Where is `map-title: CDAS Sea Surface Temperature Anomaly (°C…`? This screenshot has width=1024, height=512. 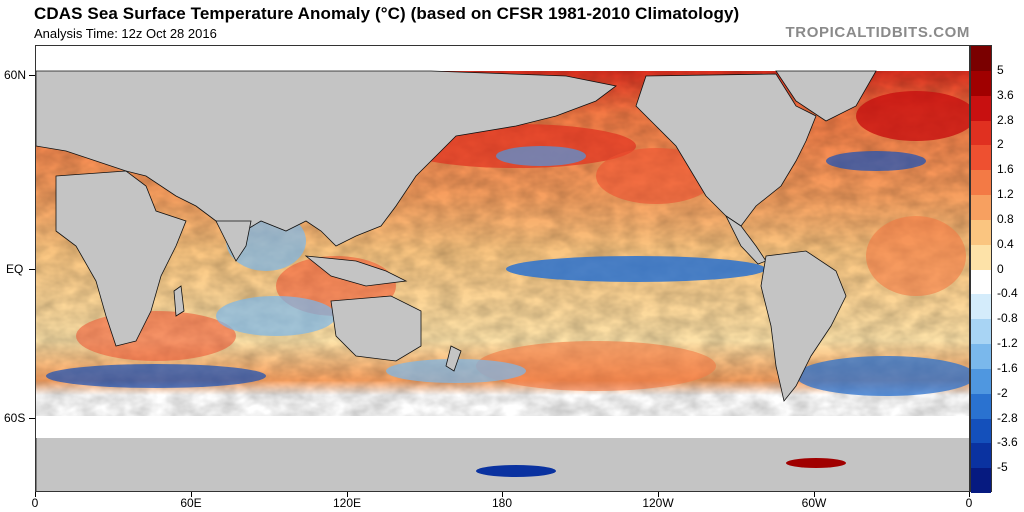 map-title: CDAS Sea Surface Temperature Anomaly (°C… is located at coordinates (387, 13).